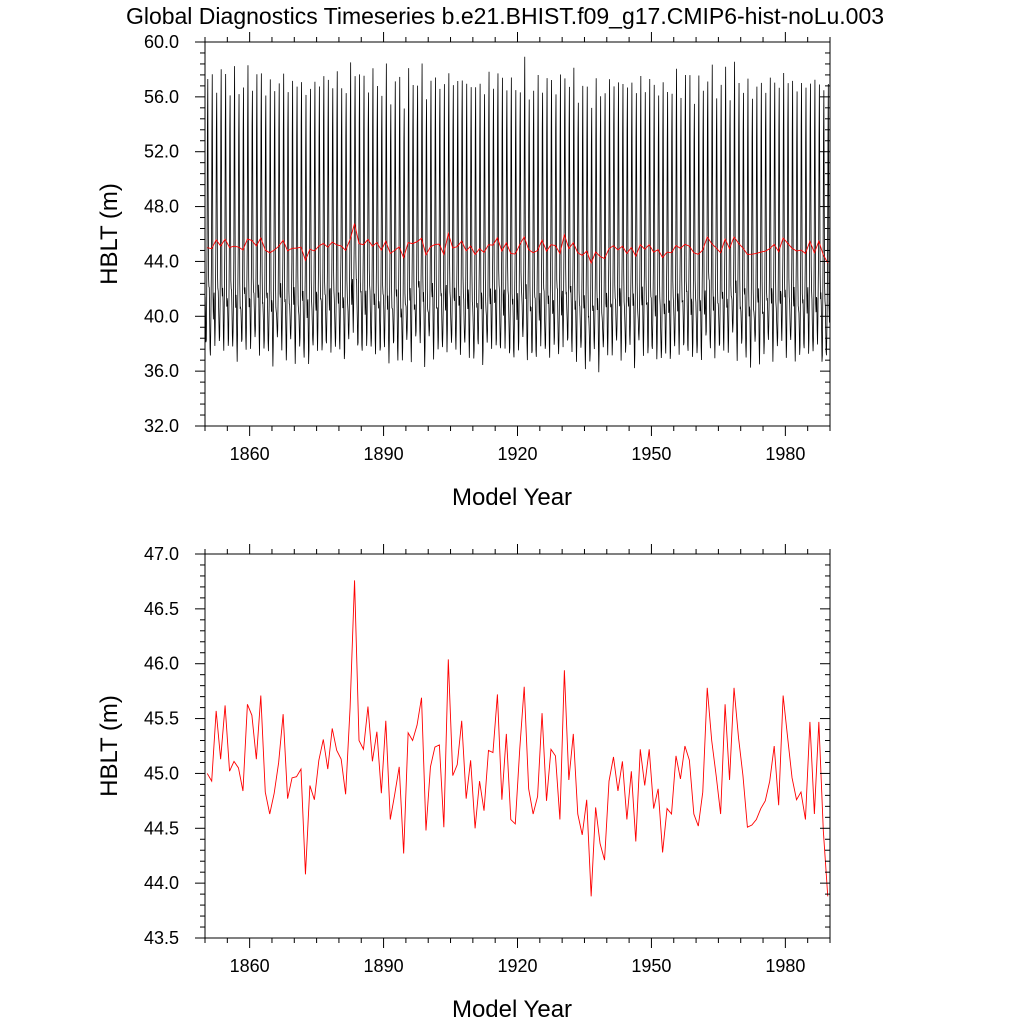 This screenshot has height=1024, width=1024. Describe the element at coordinates (161, 828) in the screenshot. I see `y-tick-label: 44.5` at that location.